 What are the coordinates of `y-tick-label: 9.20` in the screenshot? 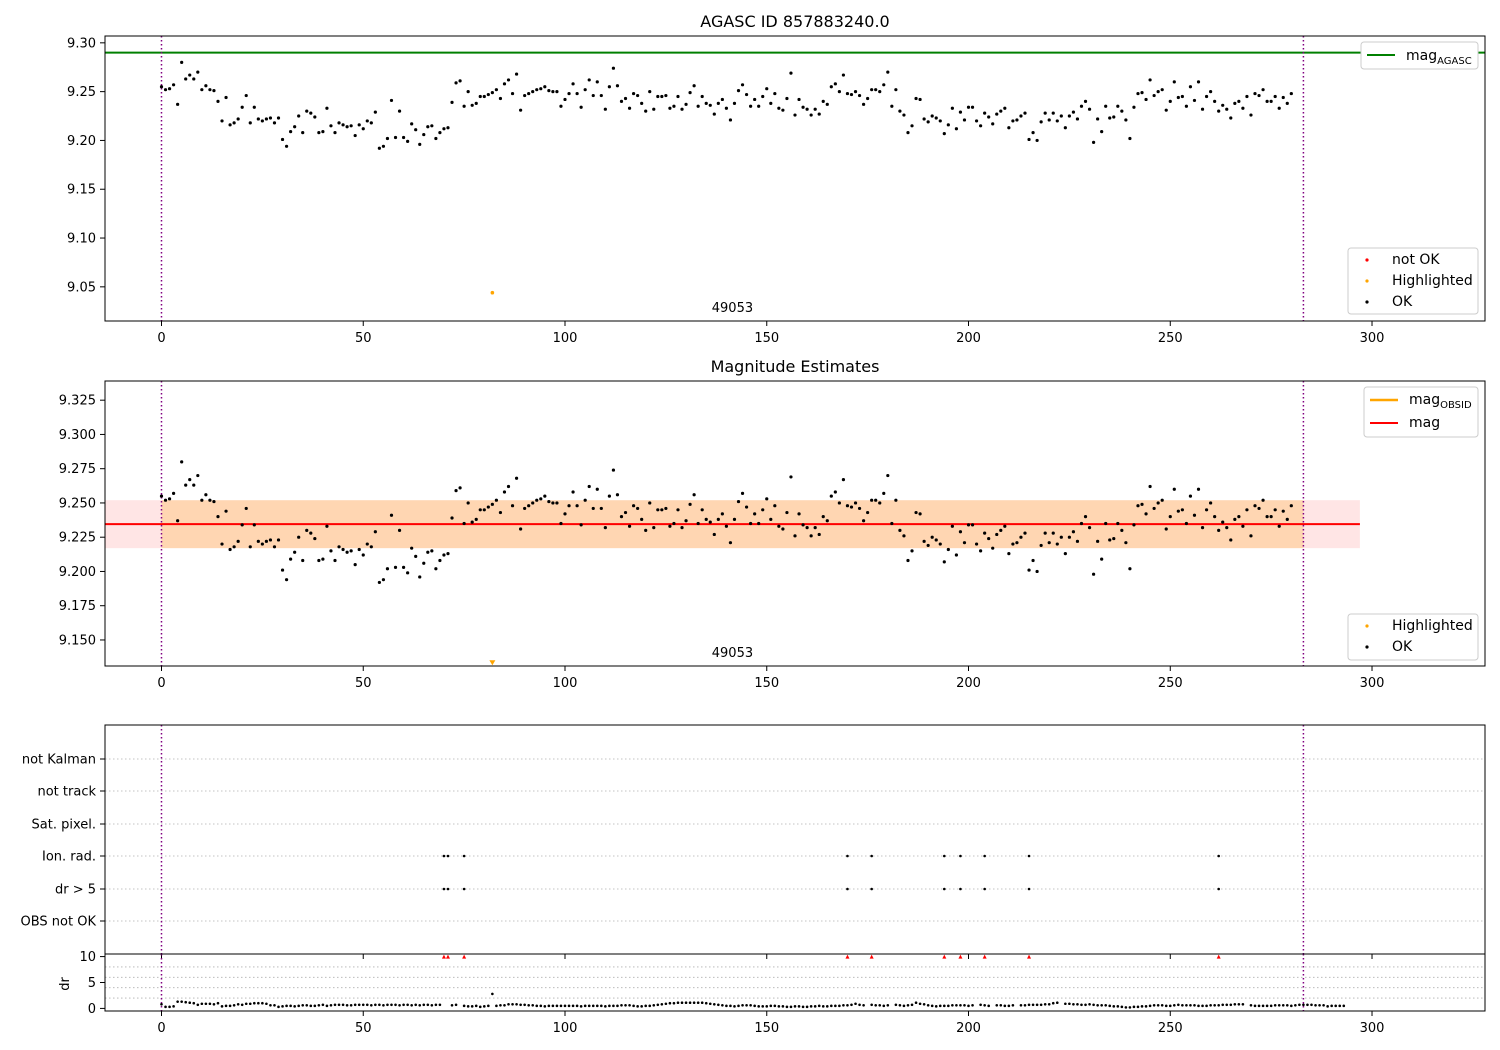 It's located at (81, 141).